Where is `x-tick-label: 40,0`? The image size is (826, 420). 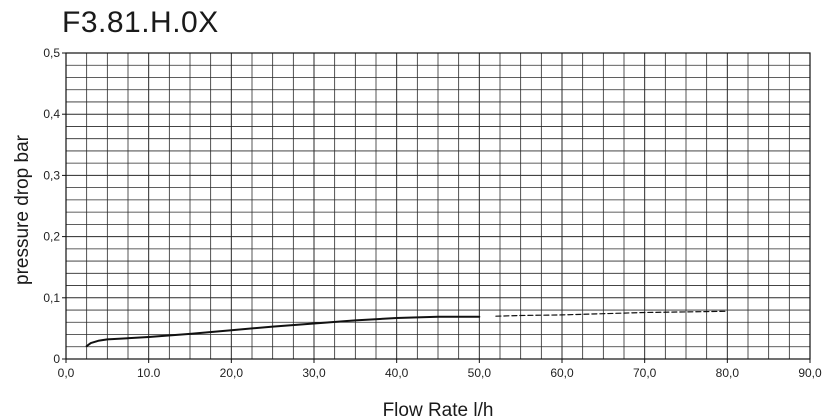 x-tick-label: 40,0 is located at coordinates (397, 373).